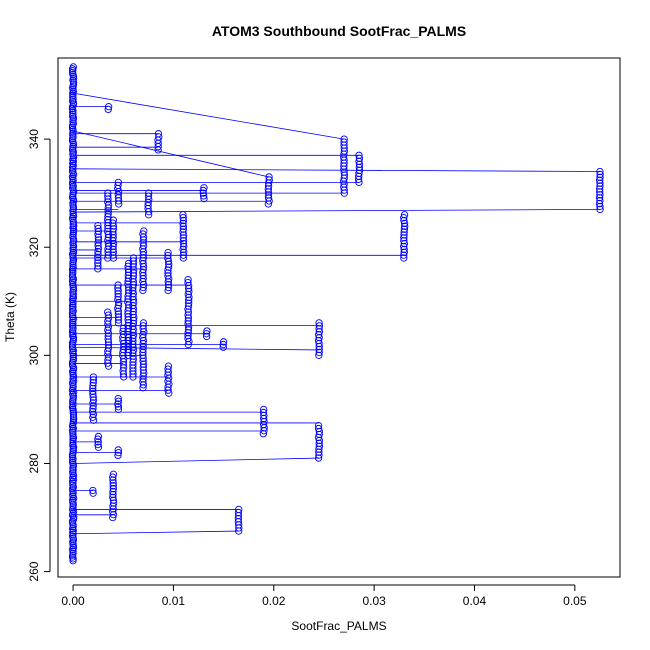  Describe the element at coordinates (39, 355) in the screenshot. I see `y-axis: 260 280 300 320 340` at that location.